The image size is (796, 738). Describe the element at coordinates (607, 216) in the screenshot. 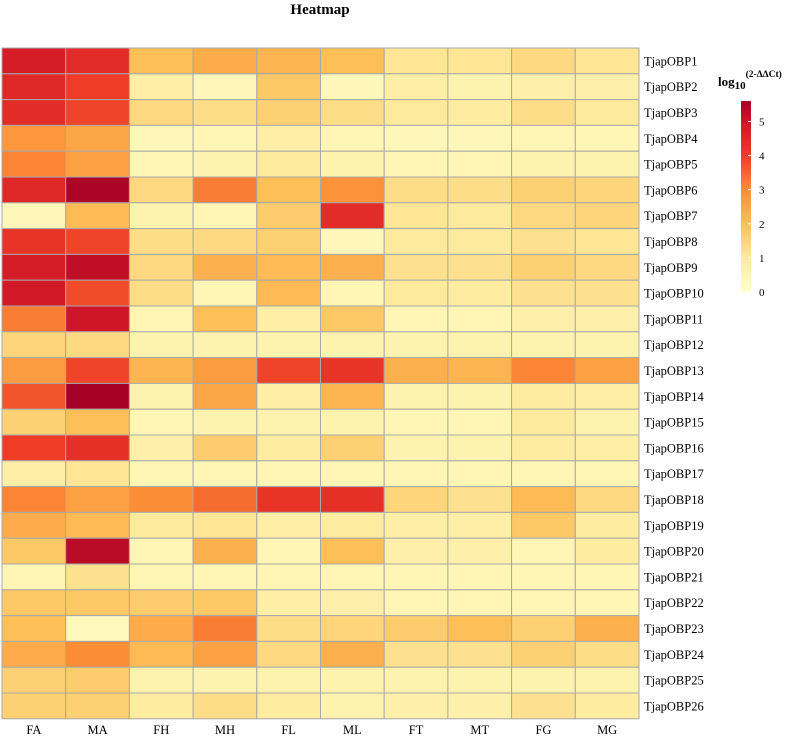

I see `heatmap-cell-TjapOBP7-MG` at that location.